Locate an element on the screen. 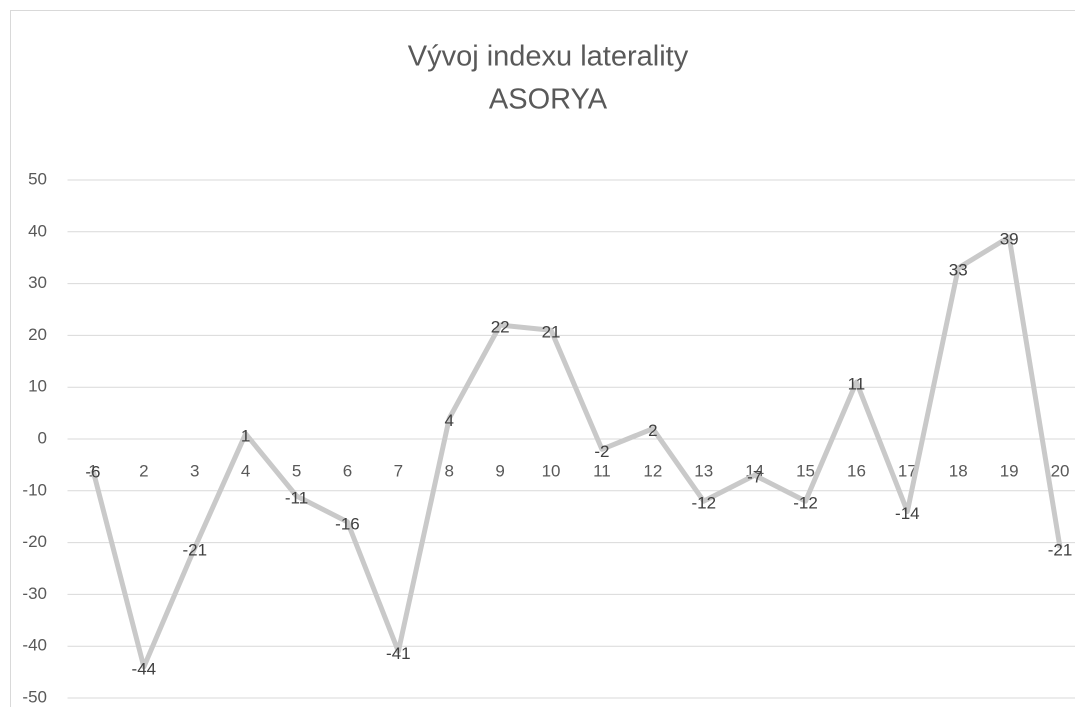 The width and height of the screenshot is (1075, 707). y-tick-label: -10 is located at coordinates (34, 489).